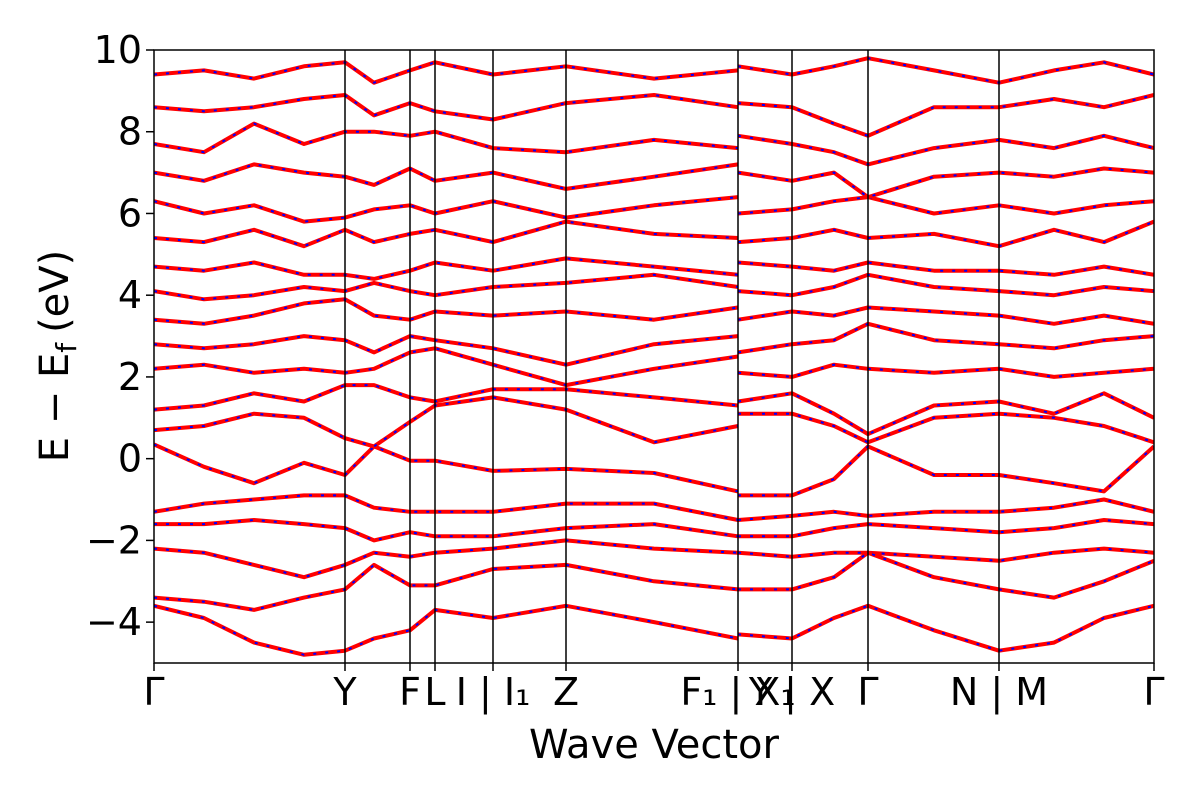  Describe the element at coordinates (55, 408) in the screenshot. I see `y-axis-title-main: E − E` at that location.